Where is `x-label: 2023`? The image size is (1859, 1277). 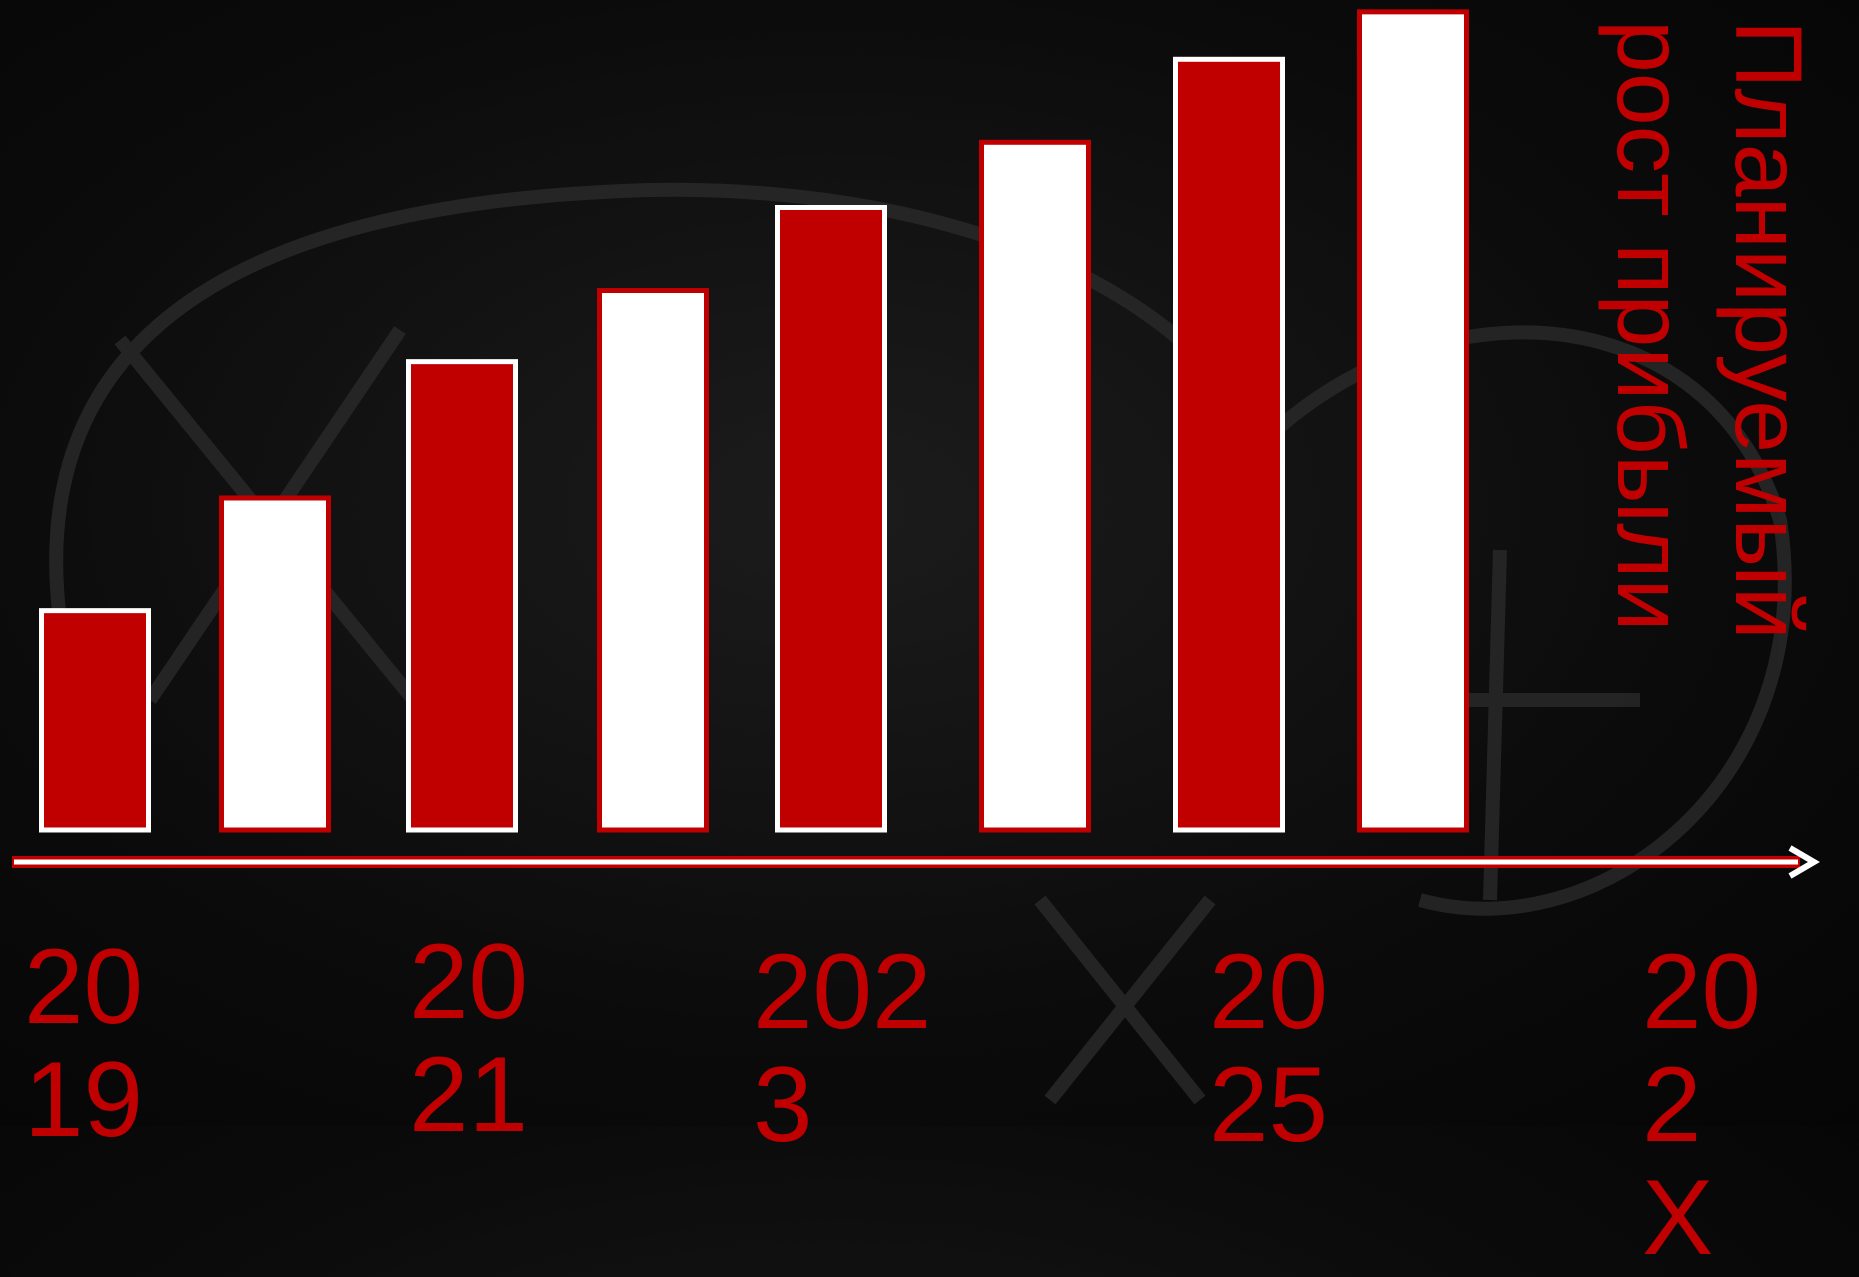 x-label: 2023 is located at coordinates (842, 1047).